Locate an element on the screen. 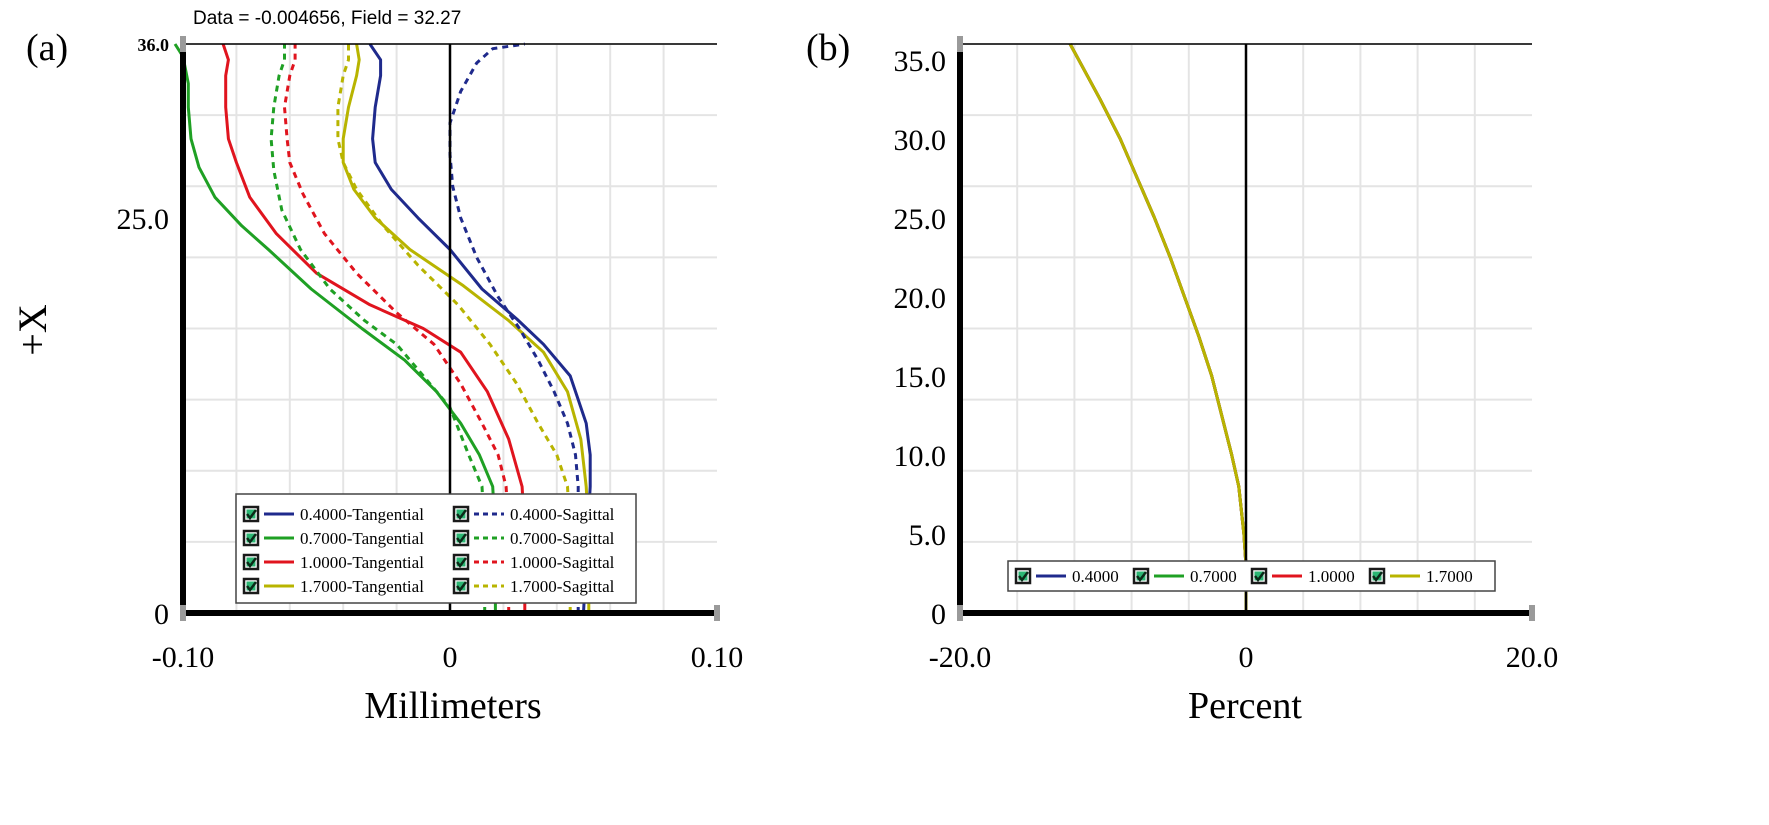  y-tick-label: 36.0 is located at coordinates (154, 45).